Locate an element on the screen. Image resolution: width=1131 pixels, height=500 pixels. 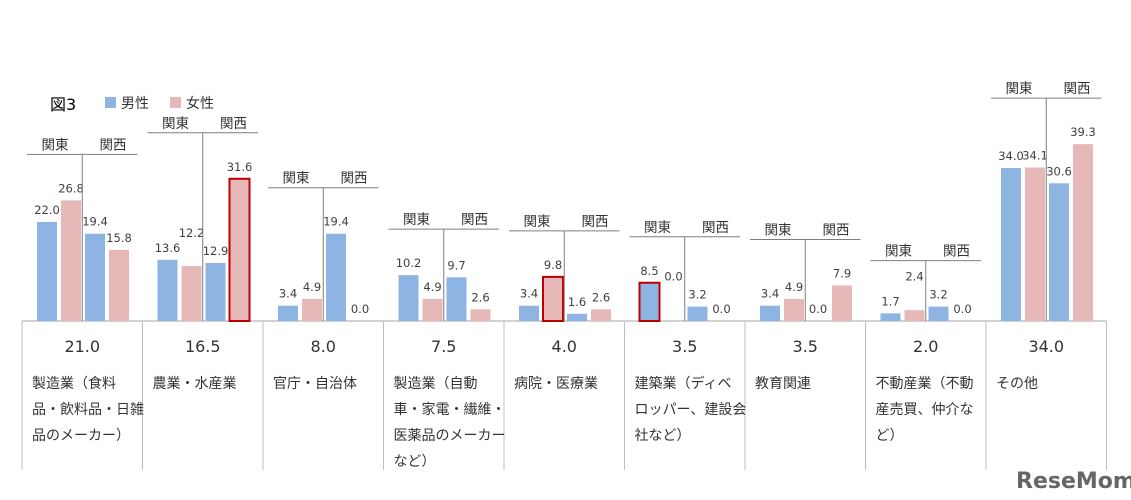
legend-label-male: 男性 is located at coordinates (135, 104).